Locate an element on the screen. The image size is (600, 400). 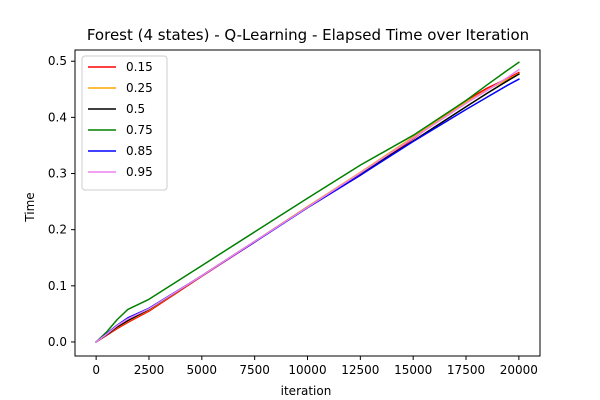
legend-label: 0.95 is located at coordinates (139, 172).